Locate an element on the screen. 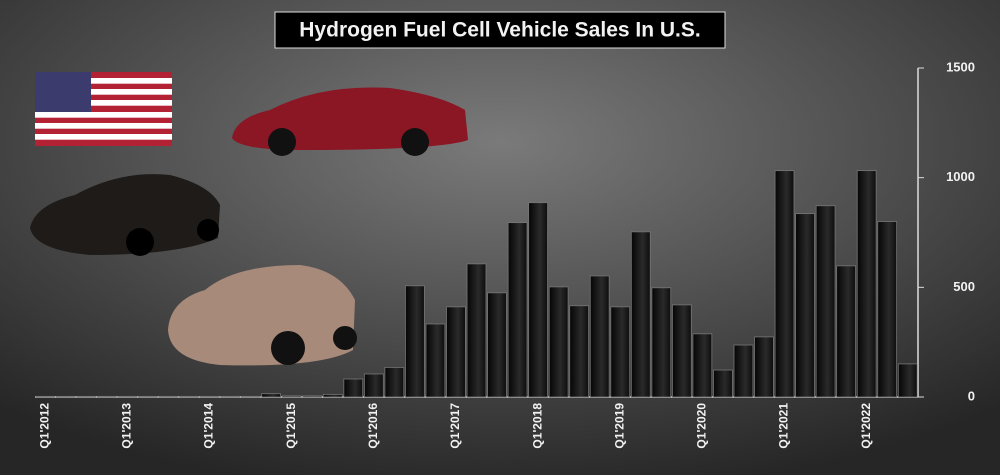 This screenshot has width=1000, height=475. y-tick-label: 500 is located at coordinates (964, 286).